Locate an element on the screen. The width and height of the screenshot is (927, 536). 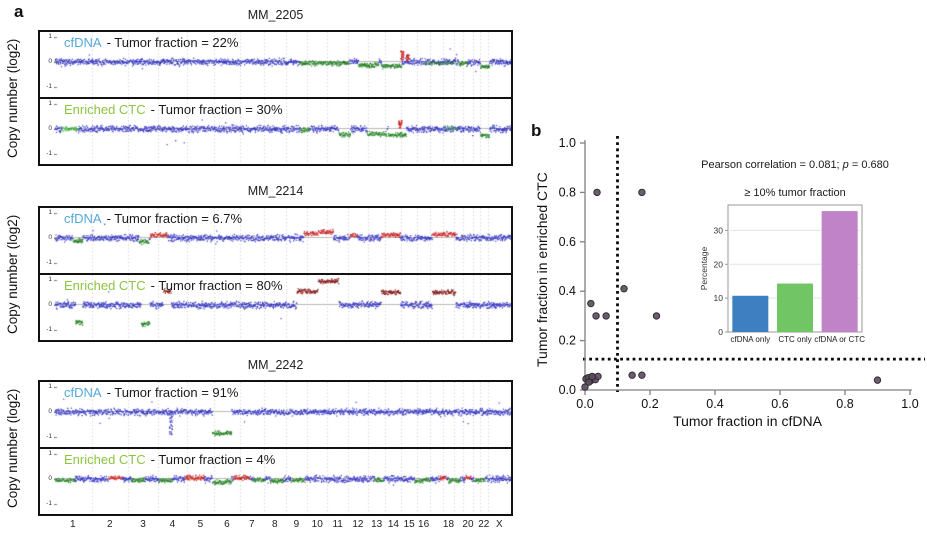
chromosome-label: 1 is located at coordinates (72, 524).